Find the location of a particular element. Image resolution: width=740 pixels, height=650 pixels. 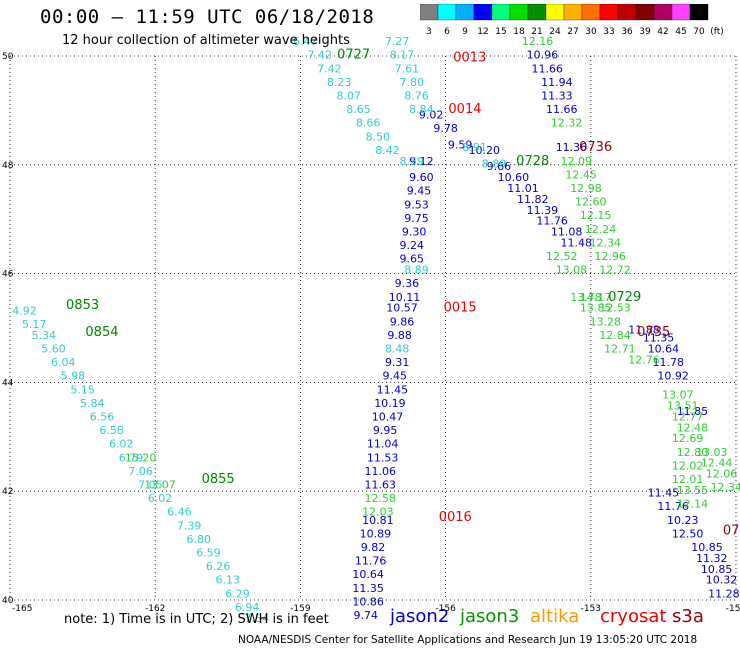

colorbar-tick-label: 27 is located at coordinates (572, 32).